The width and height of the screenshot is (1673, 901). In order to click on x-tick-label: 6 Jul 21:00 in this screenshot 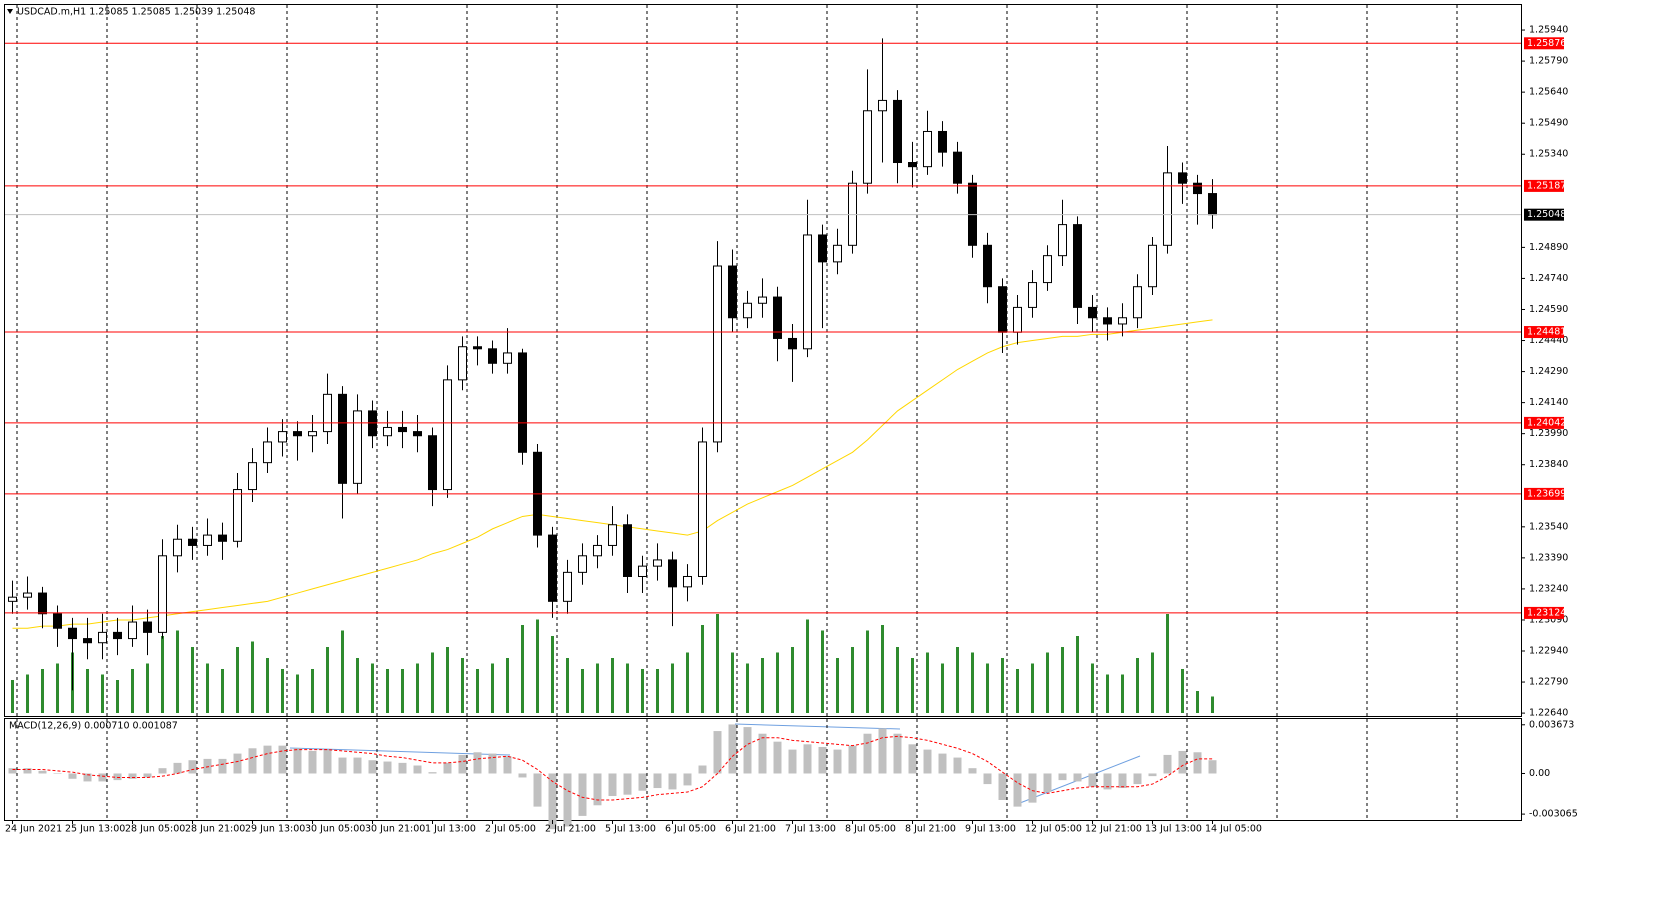, I will do `click(750, 829)`.